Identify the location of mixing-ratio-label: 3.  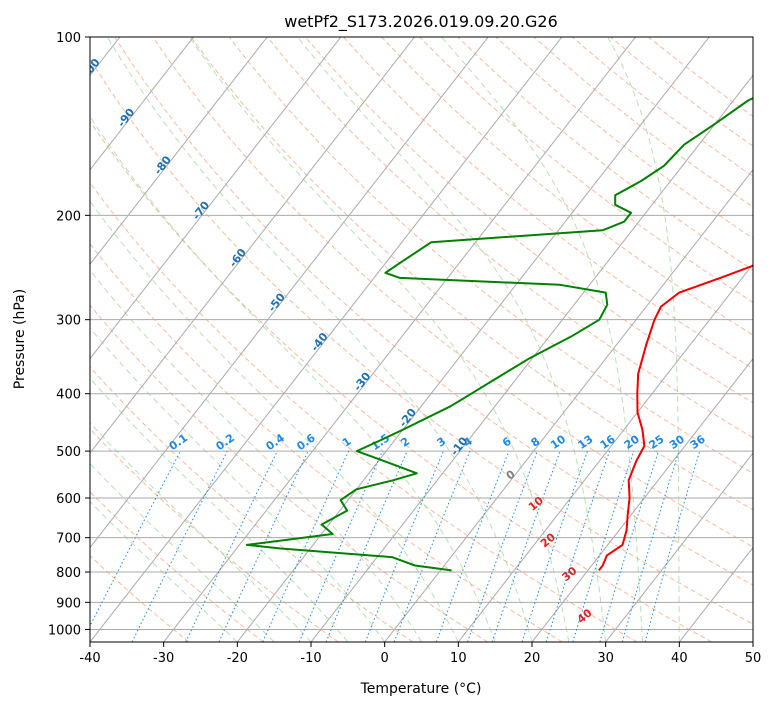
(442, 442).